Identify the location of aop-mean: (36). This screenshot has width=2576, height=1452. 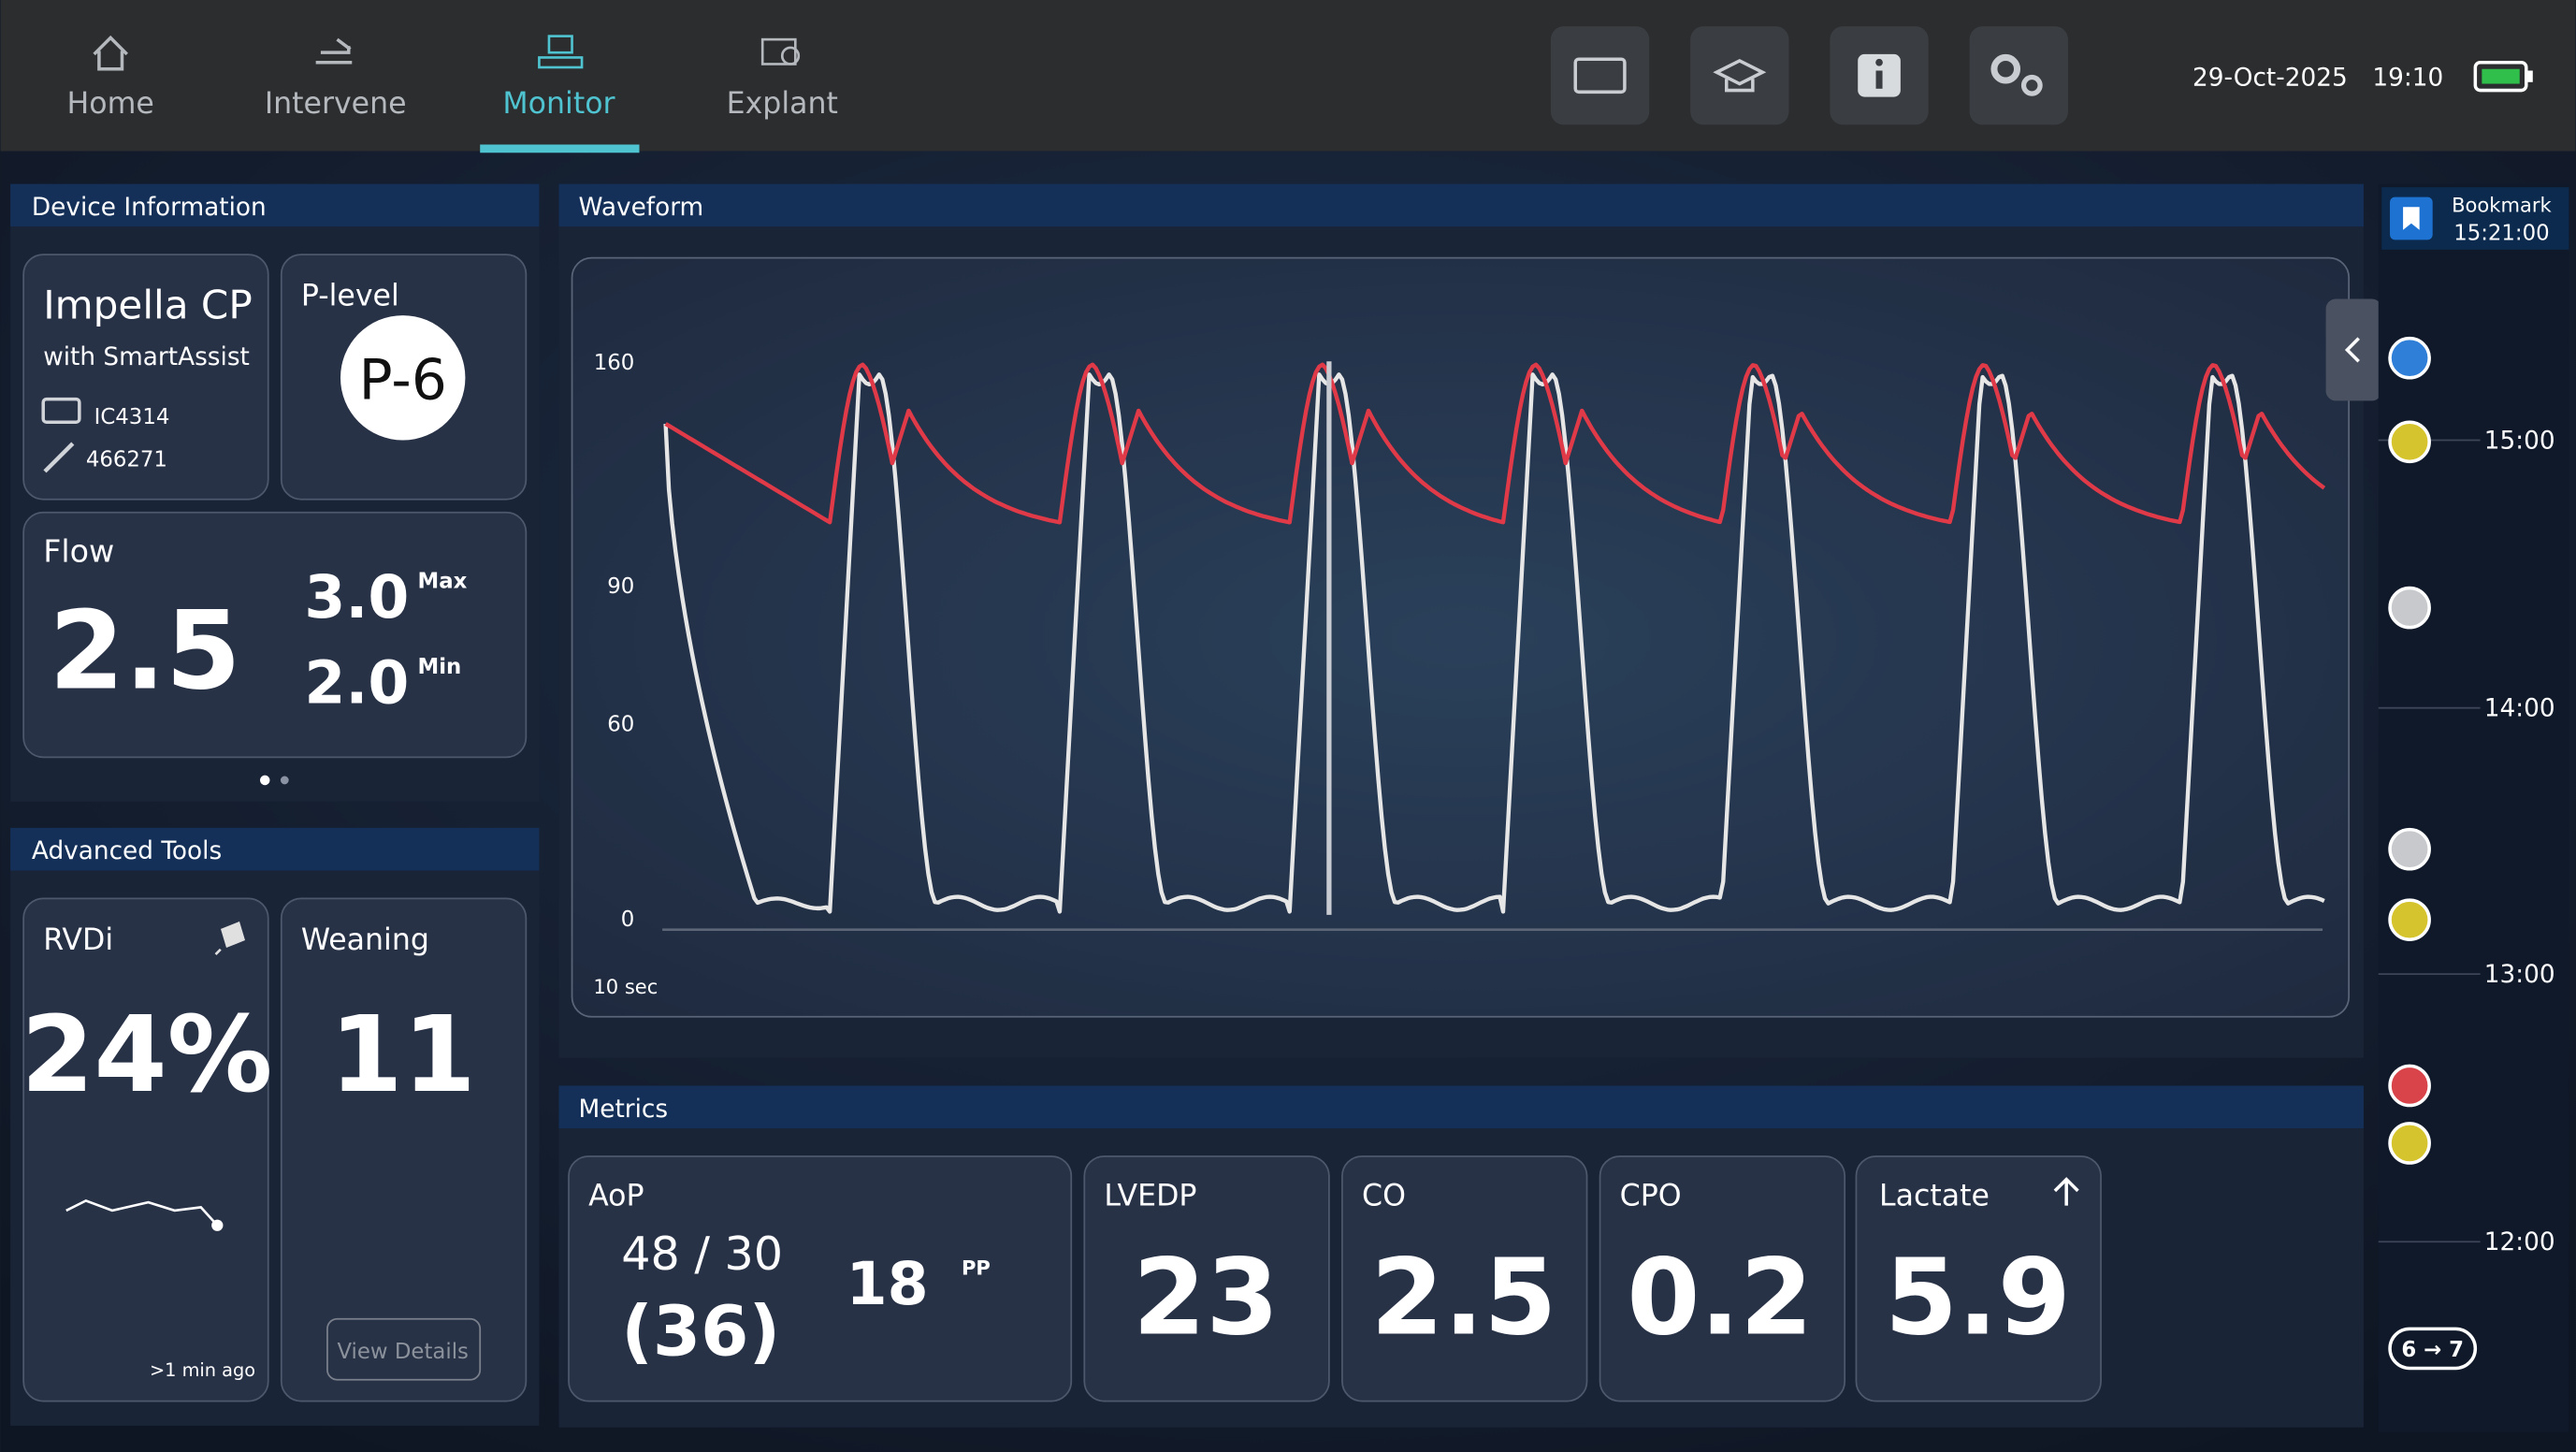
(700, 1332).